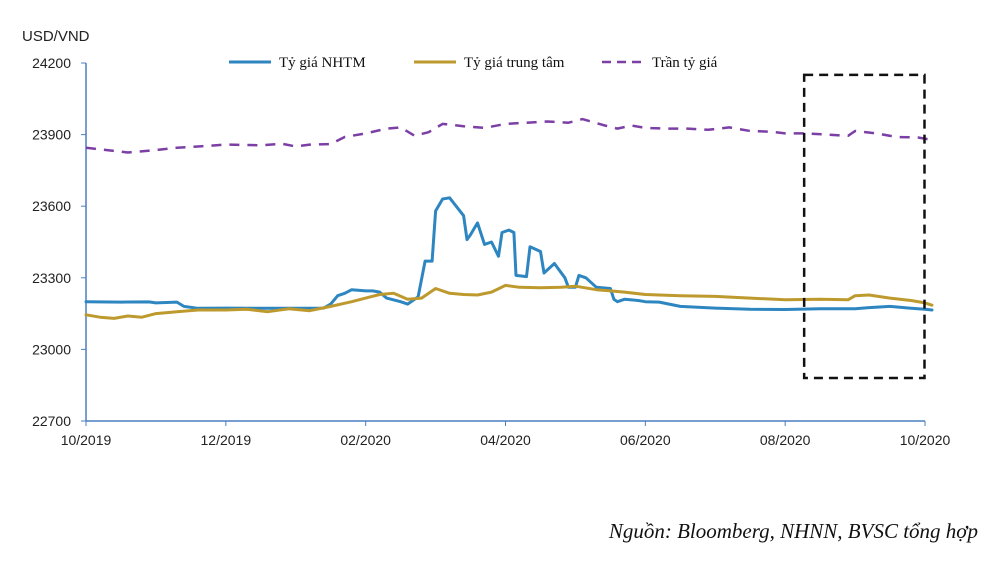 This screenshot has width=1000, height=564. Describe the element at coordinates (51, 135) in the screenshot. I see `y-tick-label: 23900` at that location.